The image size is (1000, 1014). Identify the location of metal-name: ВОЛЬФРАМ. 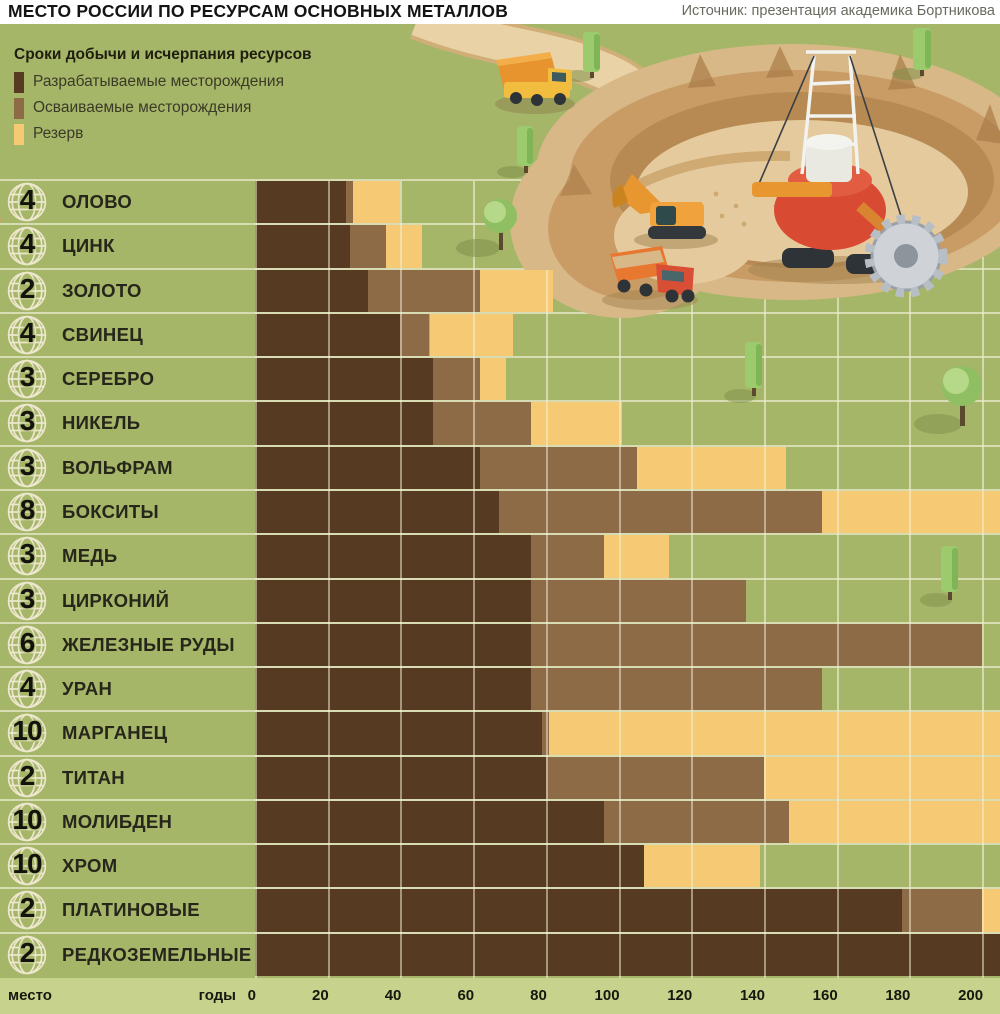
(117, 467).